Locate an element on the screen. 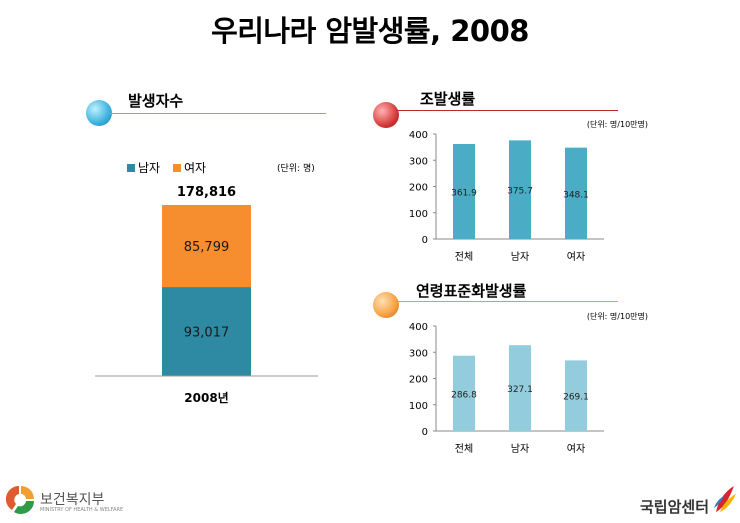 The image size is (740, 523). ncc-logo-icon is located at coordinates (725, 500).